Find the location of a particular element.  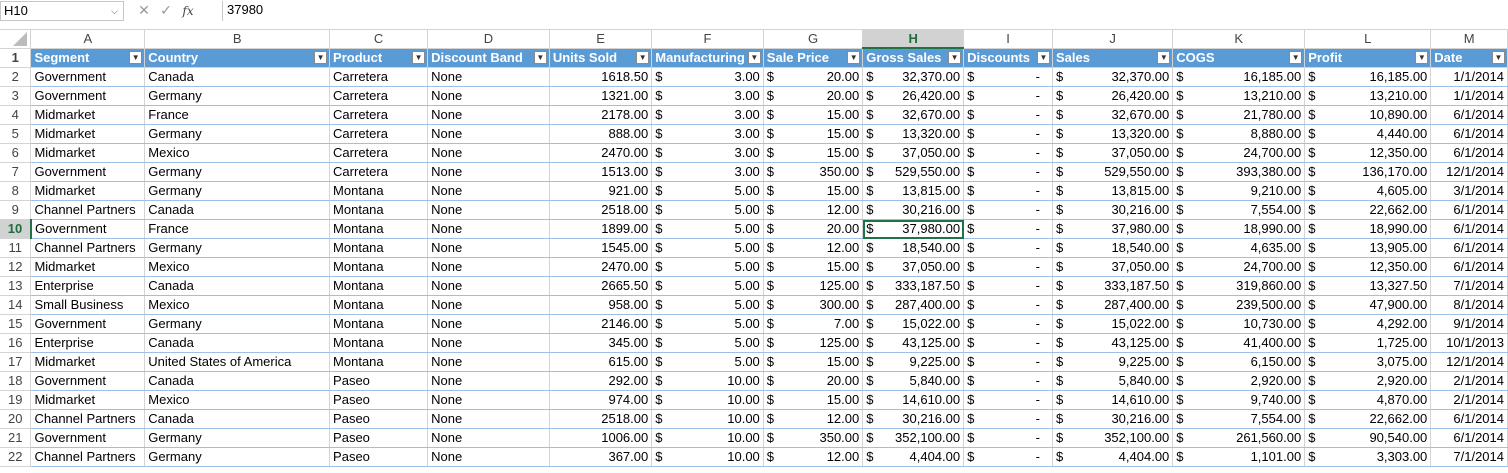

column-header-m: M is located at coordinates (1469, 39).